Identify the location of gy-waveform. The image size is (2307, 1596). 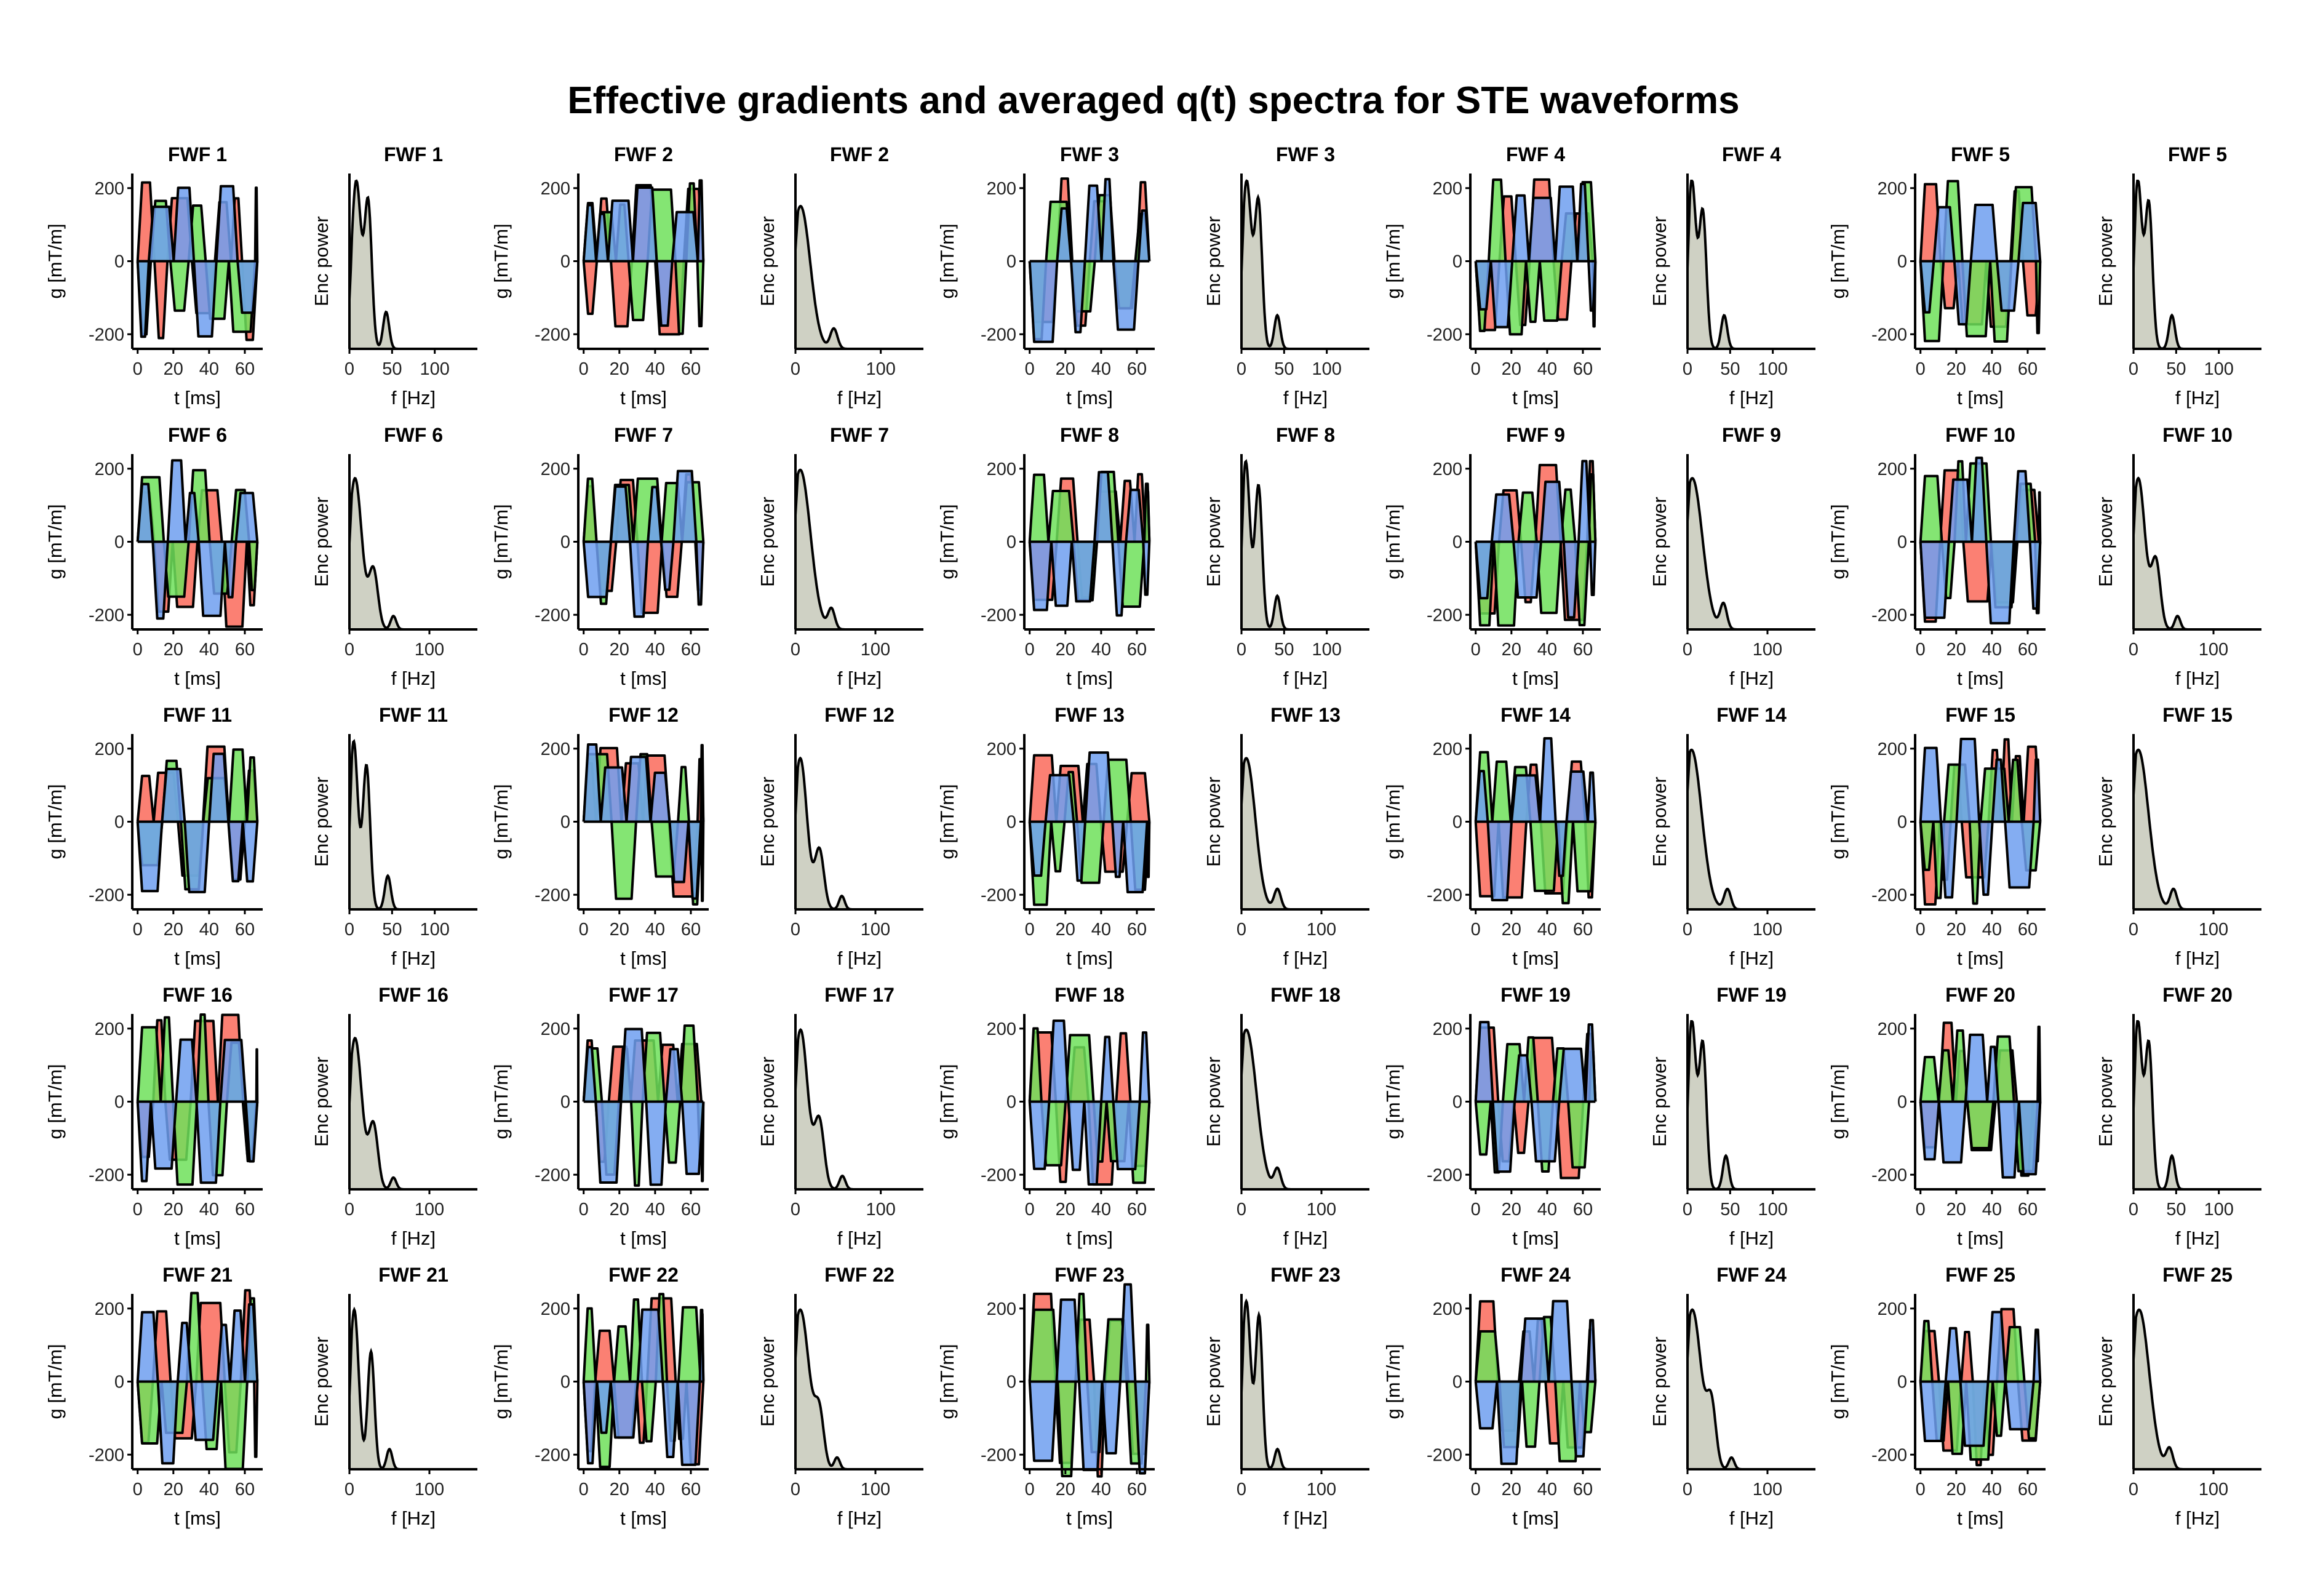
(643, 1381).